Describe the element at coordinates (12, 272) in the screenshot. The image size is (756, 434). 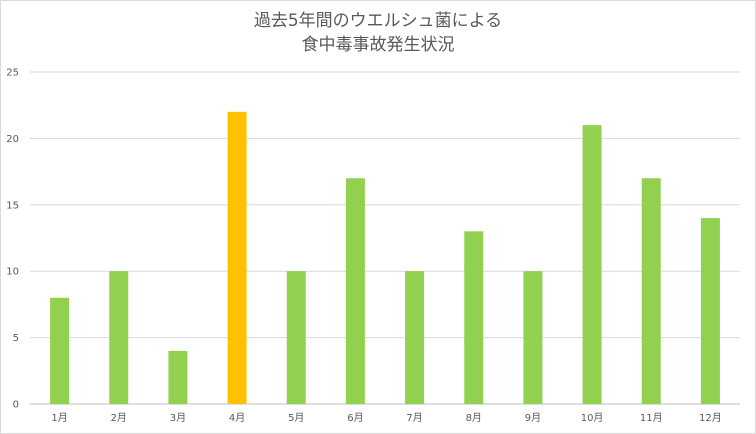
I see `y-tick-label: 10` at that location.